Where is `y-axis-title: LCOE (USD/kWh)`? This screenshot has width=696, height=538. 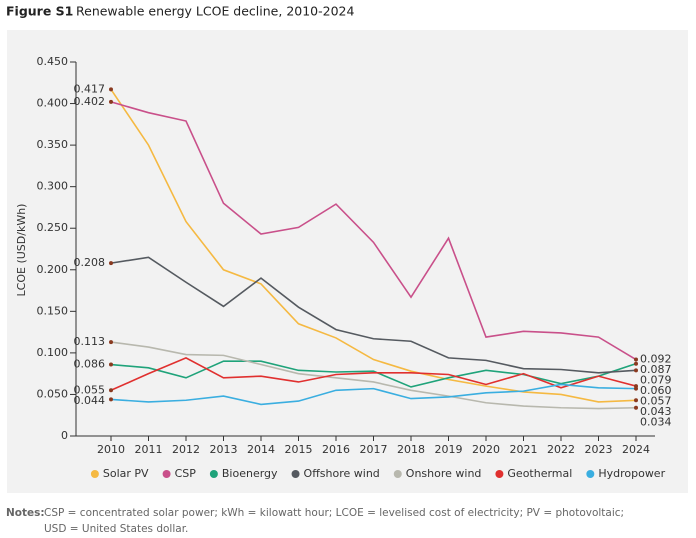
y-axis-title: LCOE (USD/kWh) is located at coordinates (21, 250).